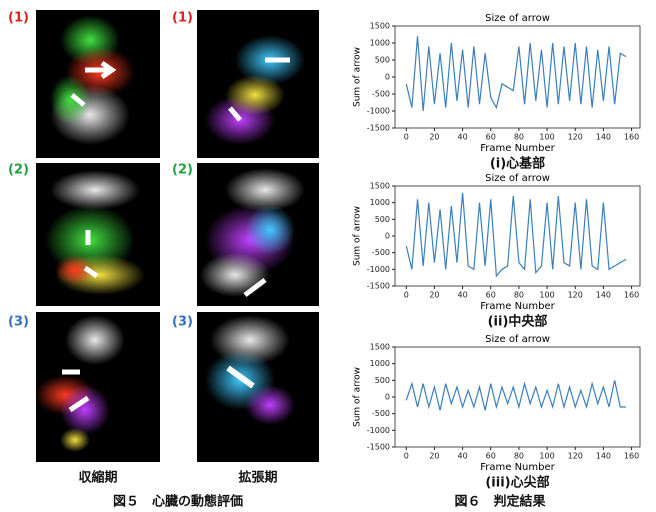  I want to click on column-label: 拡張期, so click(257, 478).